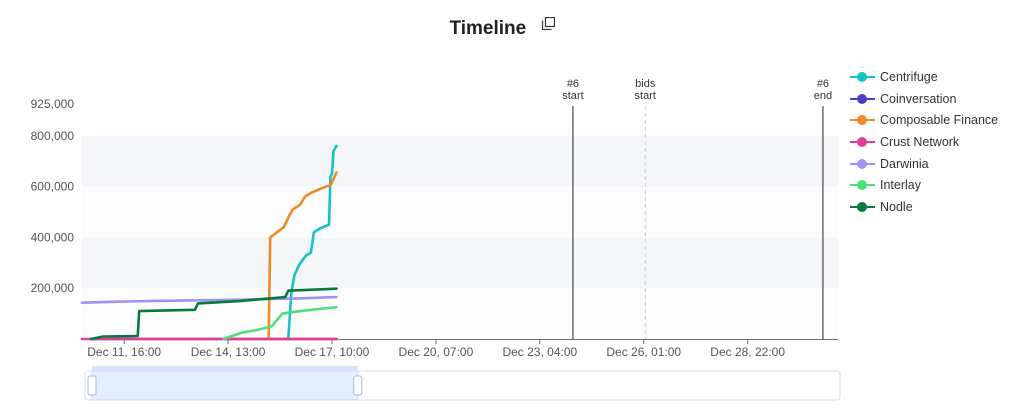 The height and width of the screenshot is (418, 1024). What do you see at coordinates (312, 242) in the screenshot?
I see `series-line-centrifuge` at bounding box center [312, 242].